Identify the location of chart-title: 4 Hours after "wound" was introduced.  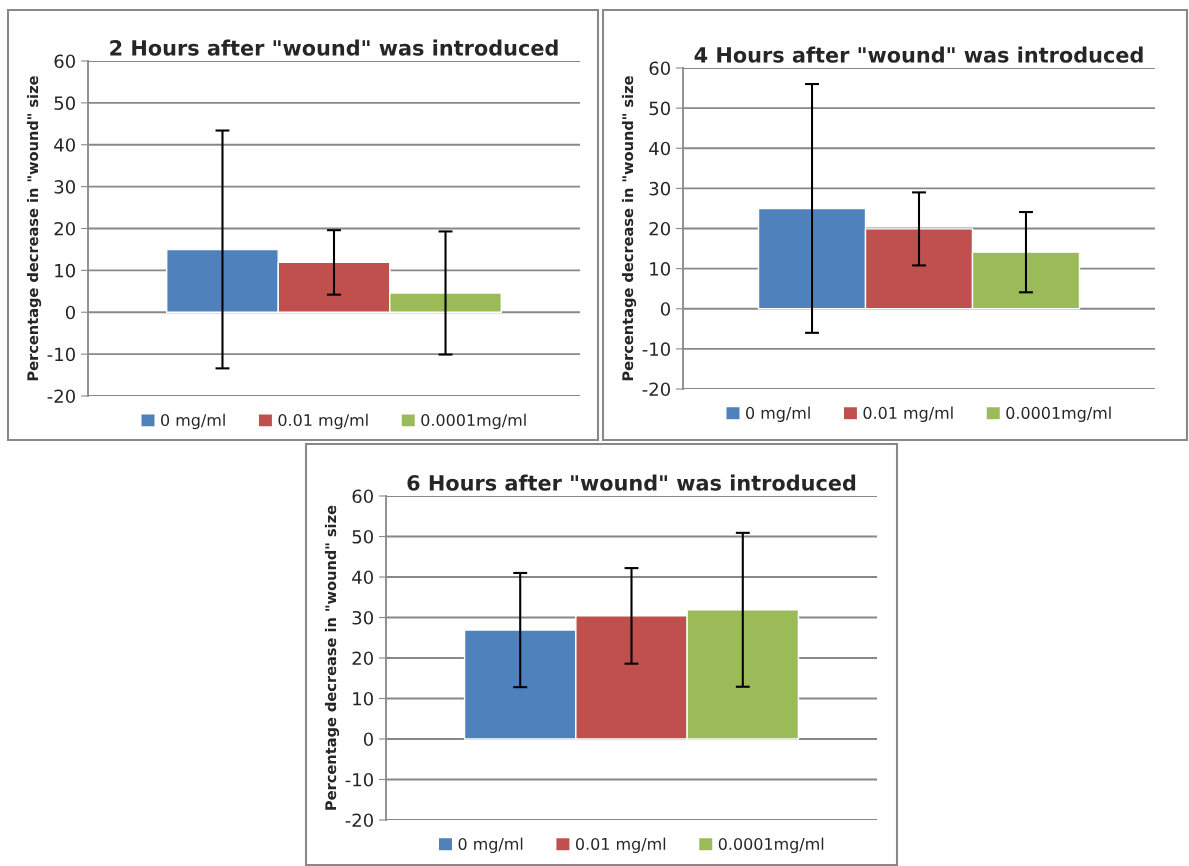
(918, 54).